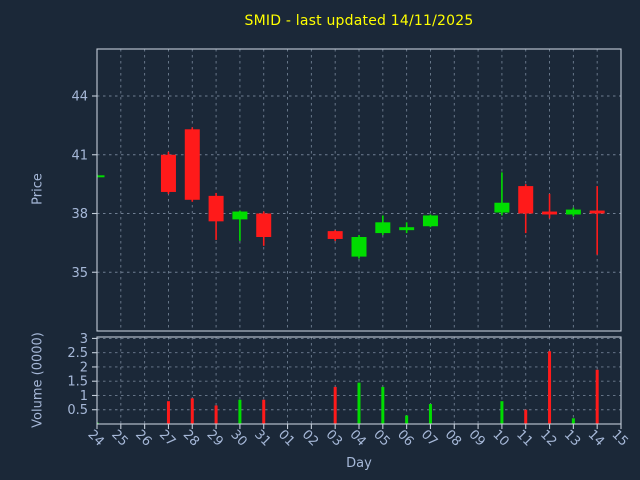  Describe the element at coordinates (348, 387) in the screenshot. I see `volume-bars` at that location.